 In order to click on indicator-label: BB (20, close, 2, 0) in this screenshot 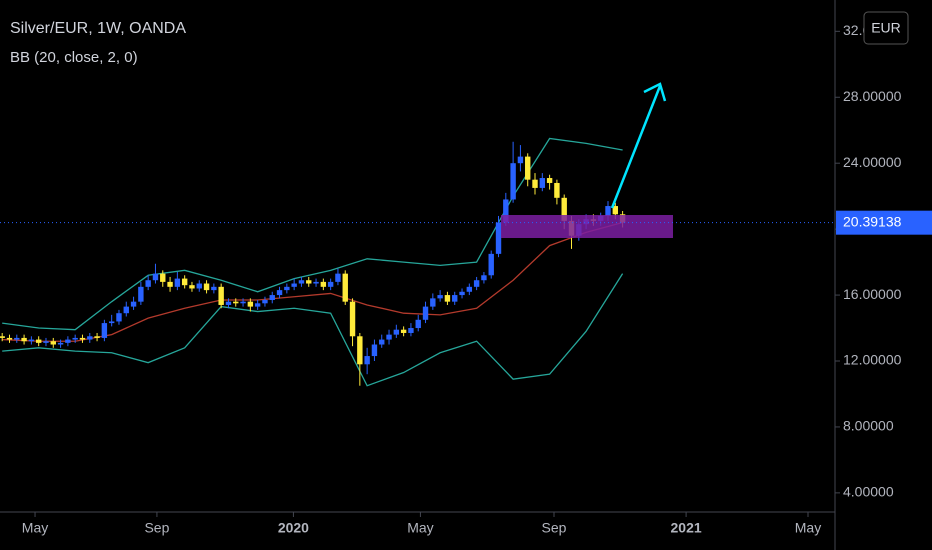, I will do `click(74, 57)`.